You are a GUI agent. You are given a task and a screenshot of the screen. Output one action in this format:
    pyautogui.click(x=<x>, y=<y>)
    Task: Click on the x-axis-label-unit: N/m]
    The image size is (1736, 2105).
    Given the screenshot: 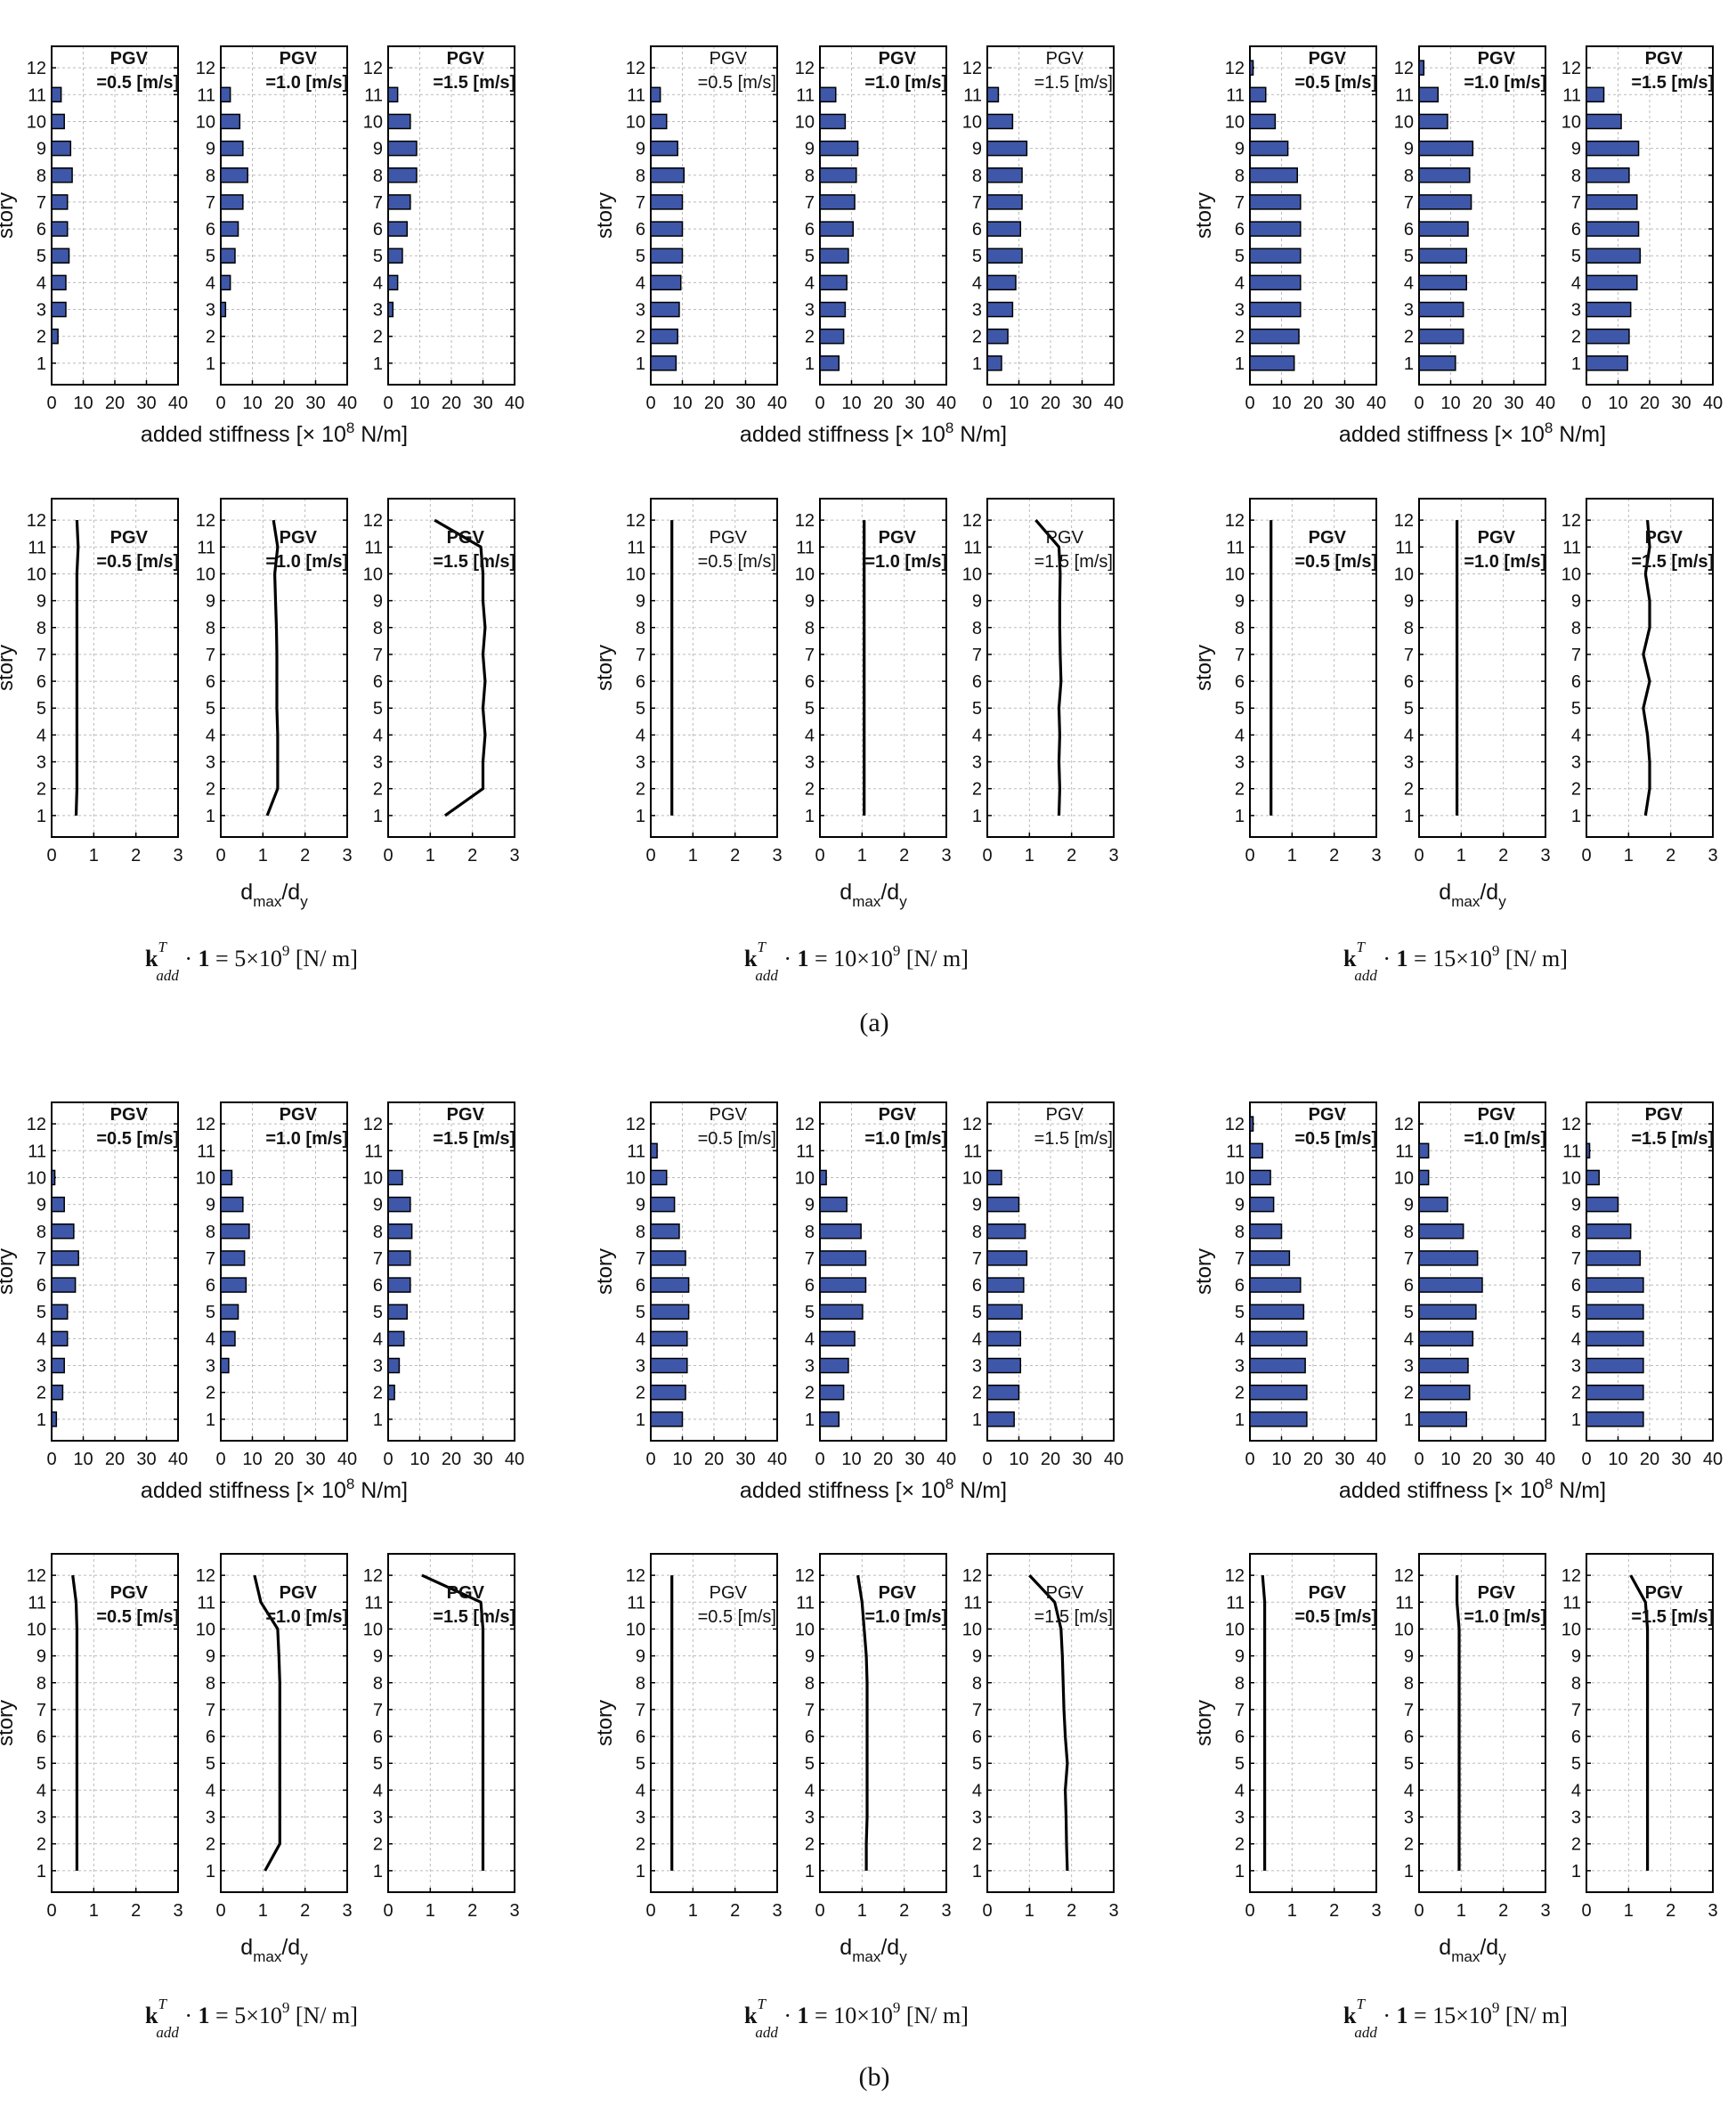 What is the action you would take?
    pyautogui.click(x=1579, y=1491)
    